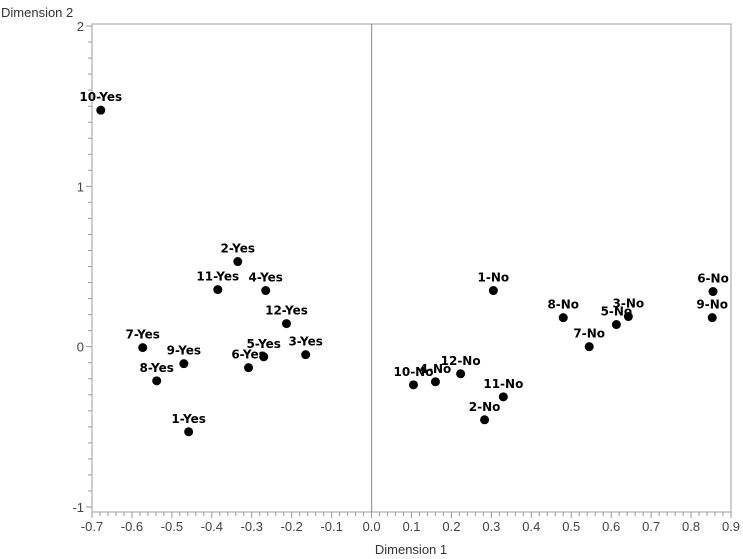 The height and width of the screenshot is (559, 743). I want to click on x-tick-label: 0.3, so click(491, 526).